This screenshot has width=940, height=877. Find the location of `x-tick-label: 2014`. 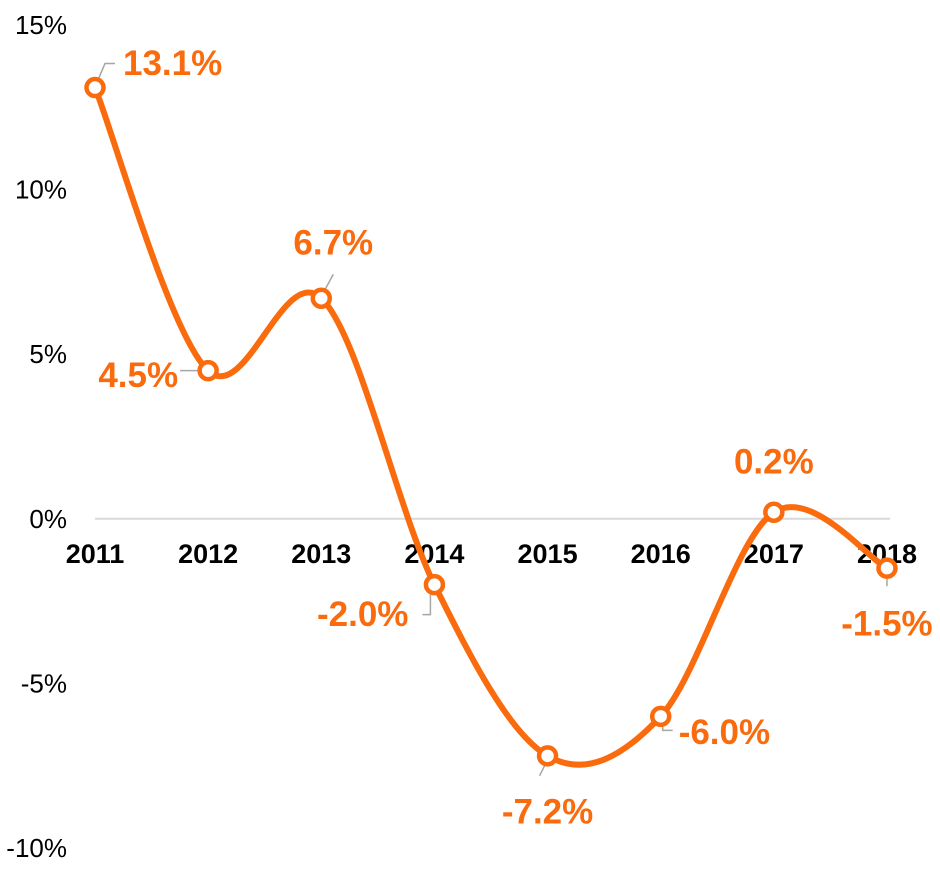

x-tick-label: 2014 is located at coordinates (434, 554).